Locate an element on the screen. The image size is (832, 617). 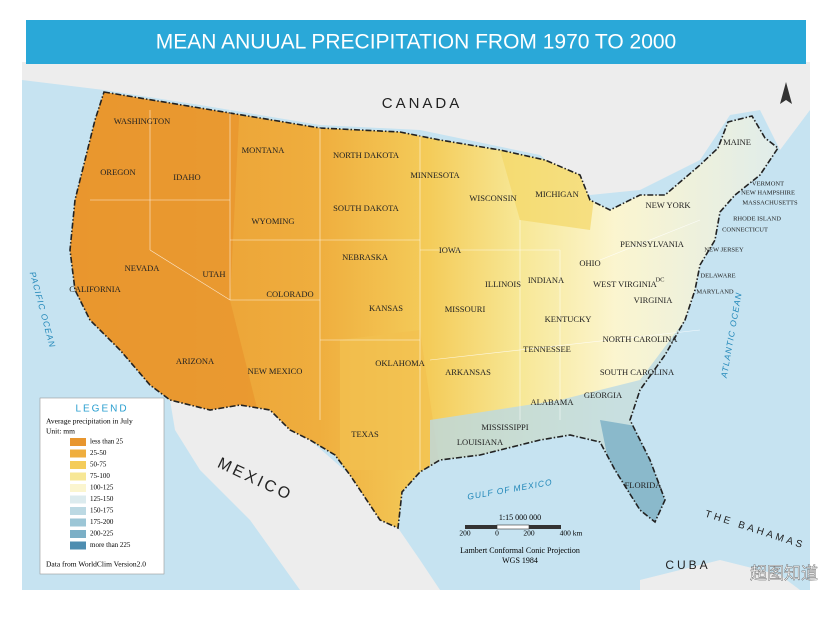
state-label: WASHINGTON is located at coordinates (142, 121).